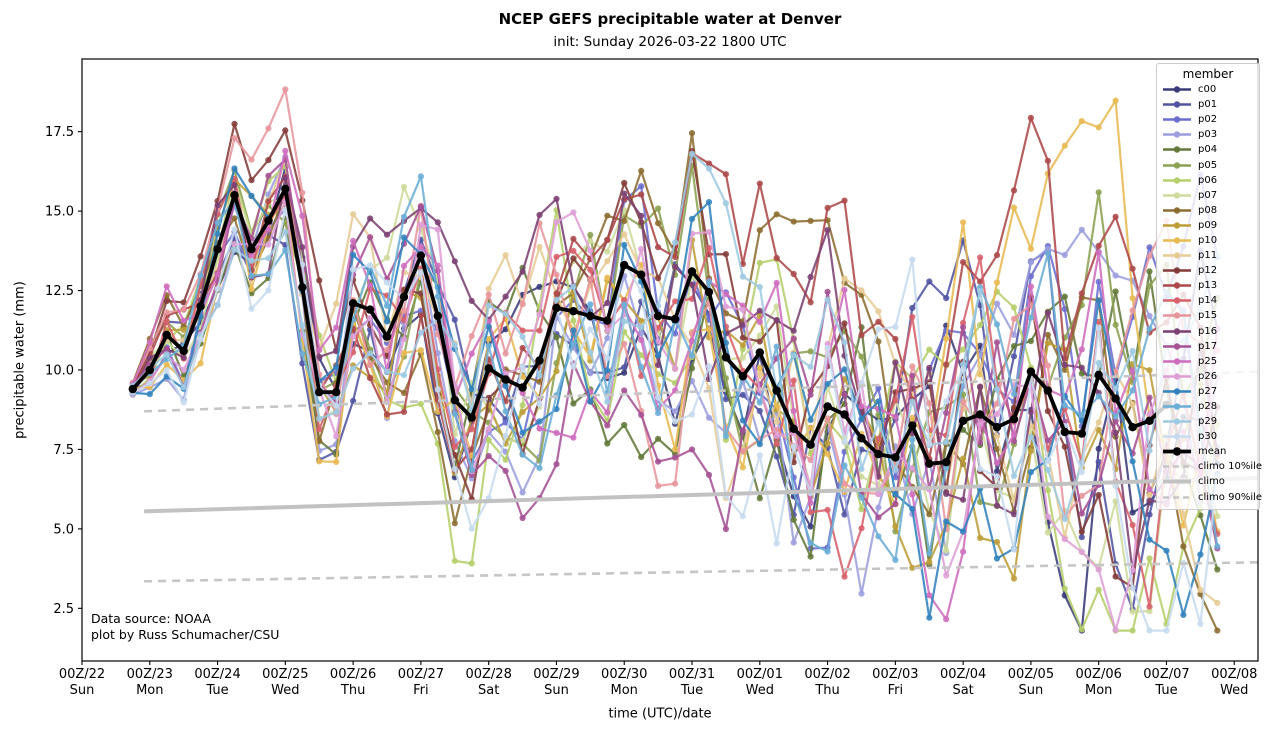  What do you see at coordinates (59, 212) in the screenshot?
I see `y-tick-label: 15.0` at bounding box center [59, 212].